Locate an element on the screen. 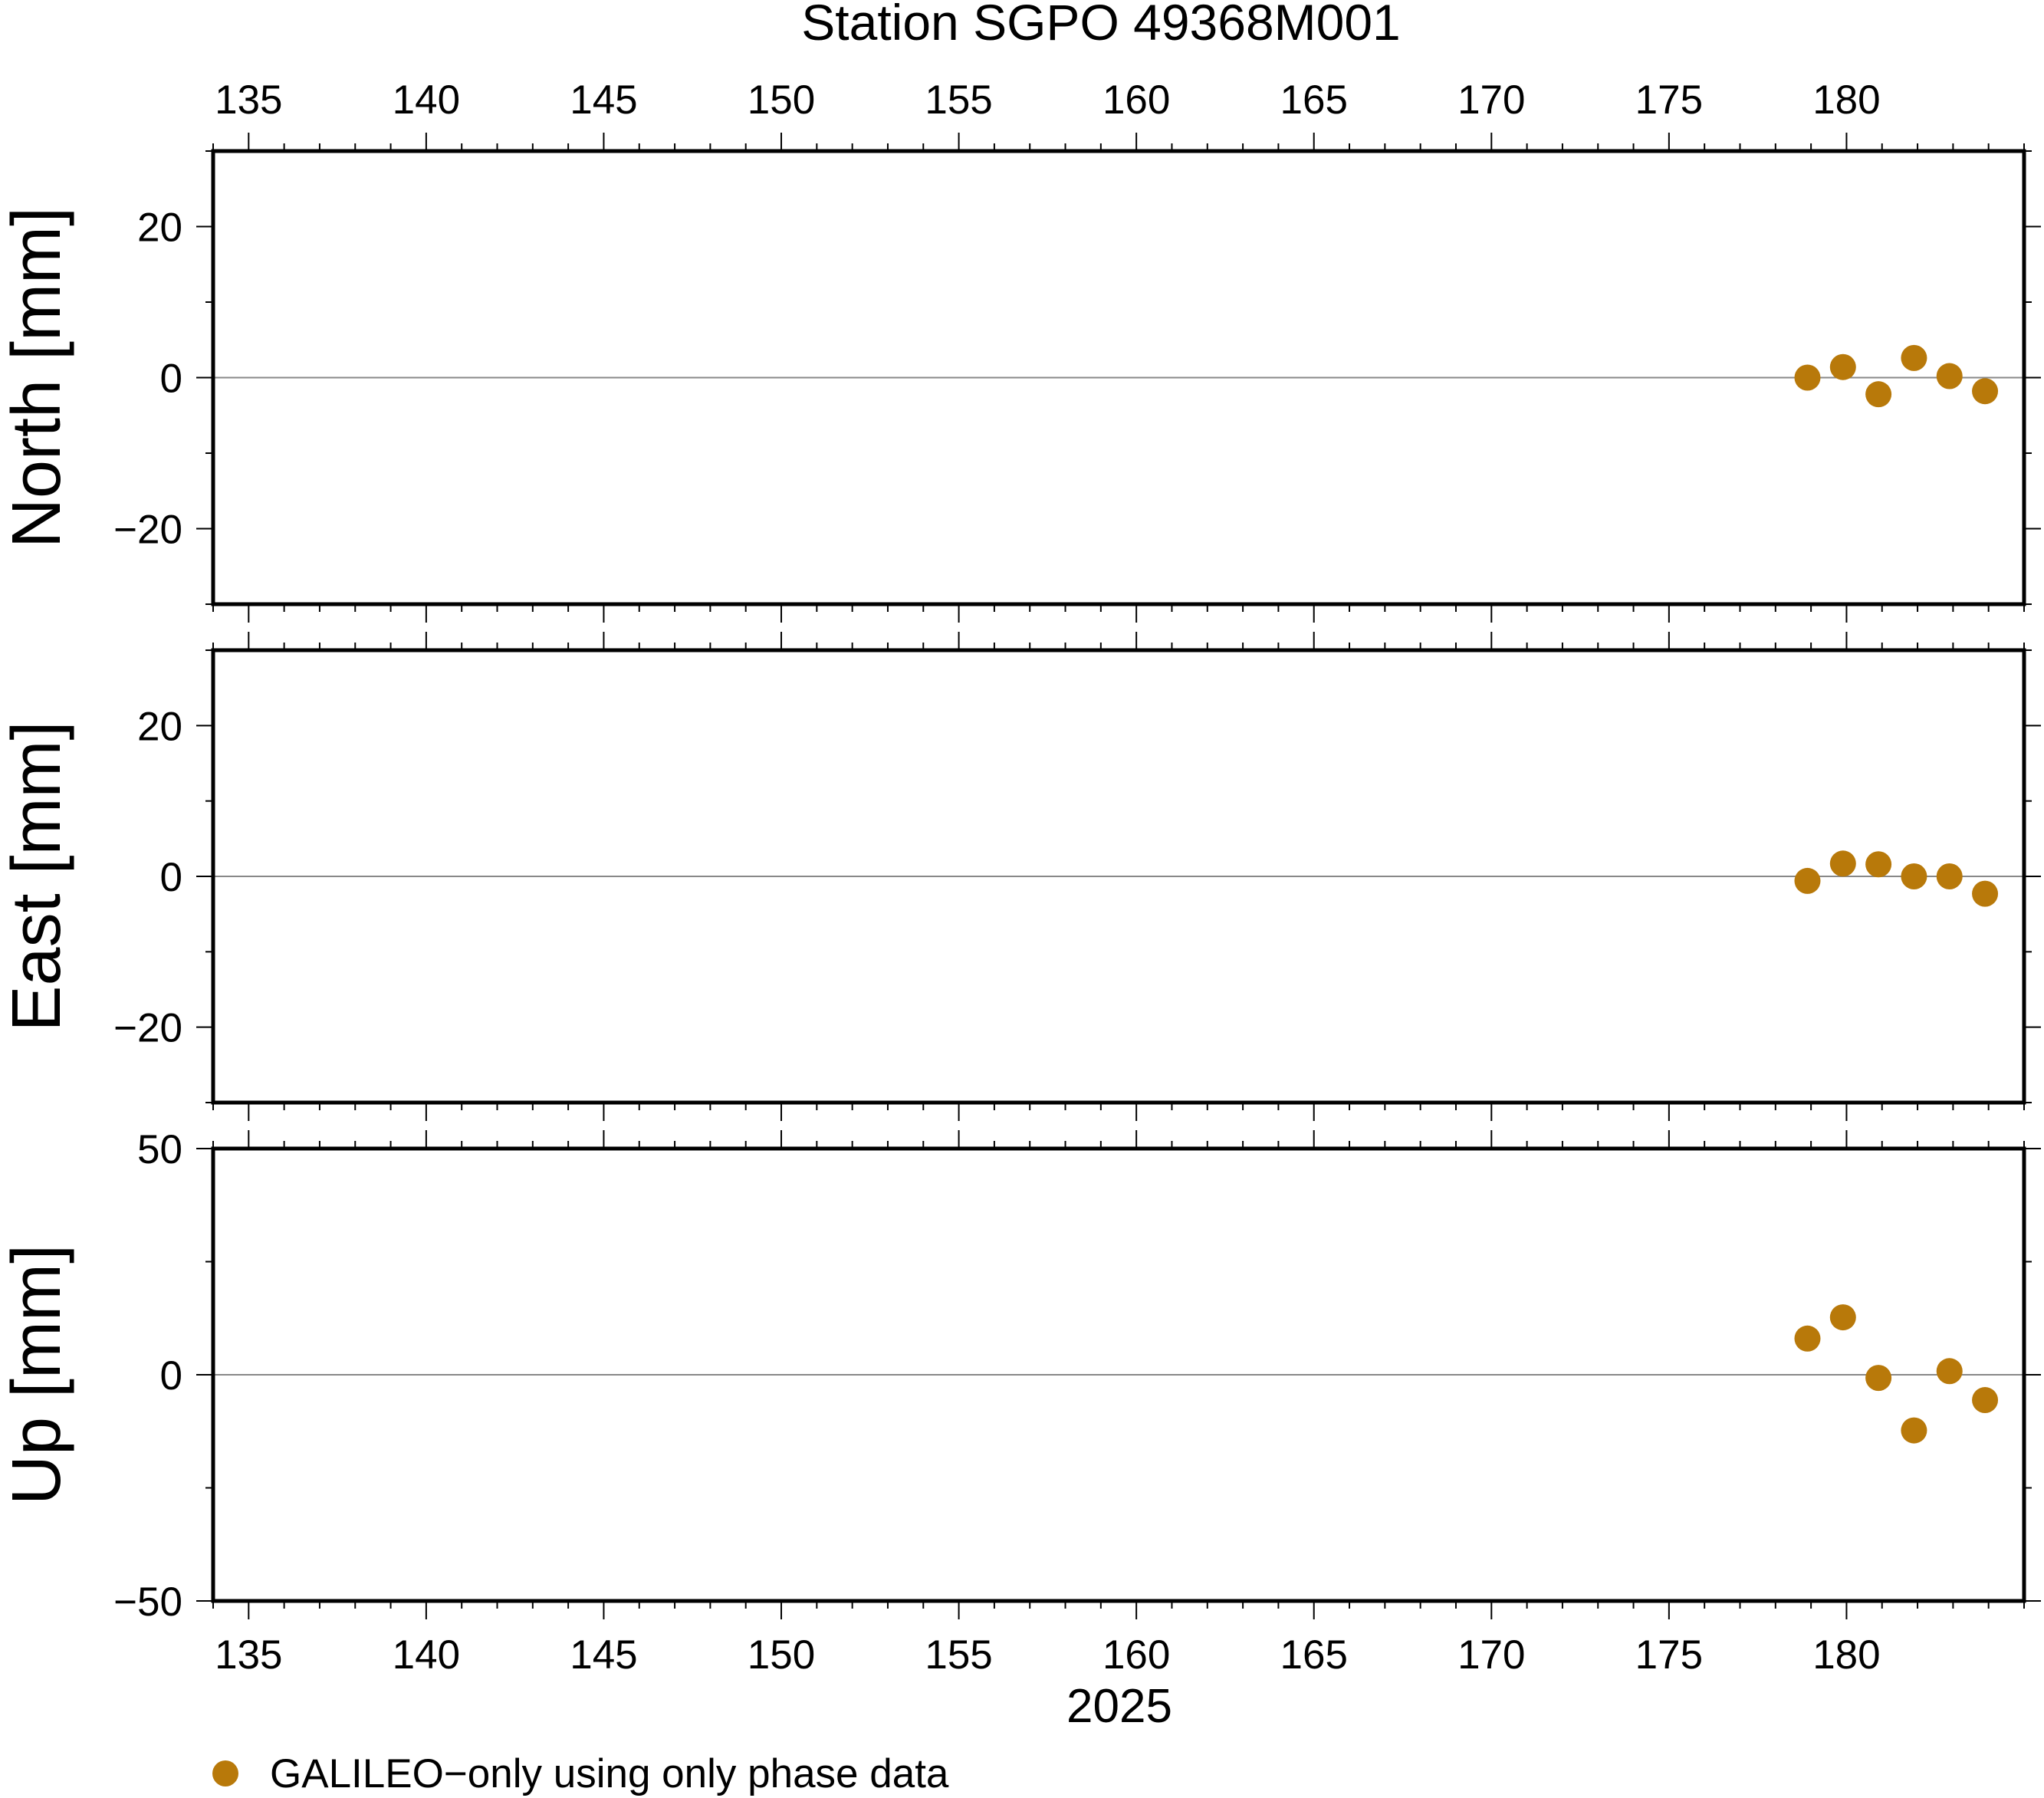 The height and width of the screenshot is (1798, 2044). x-tick-label-top: 180 is located at coordinates (1846, 100).